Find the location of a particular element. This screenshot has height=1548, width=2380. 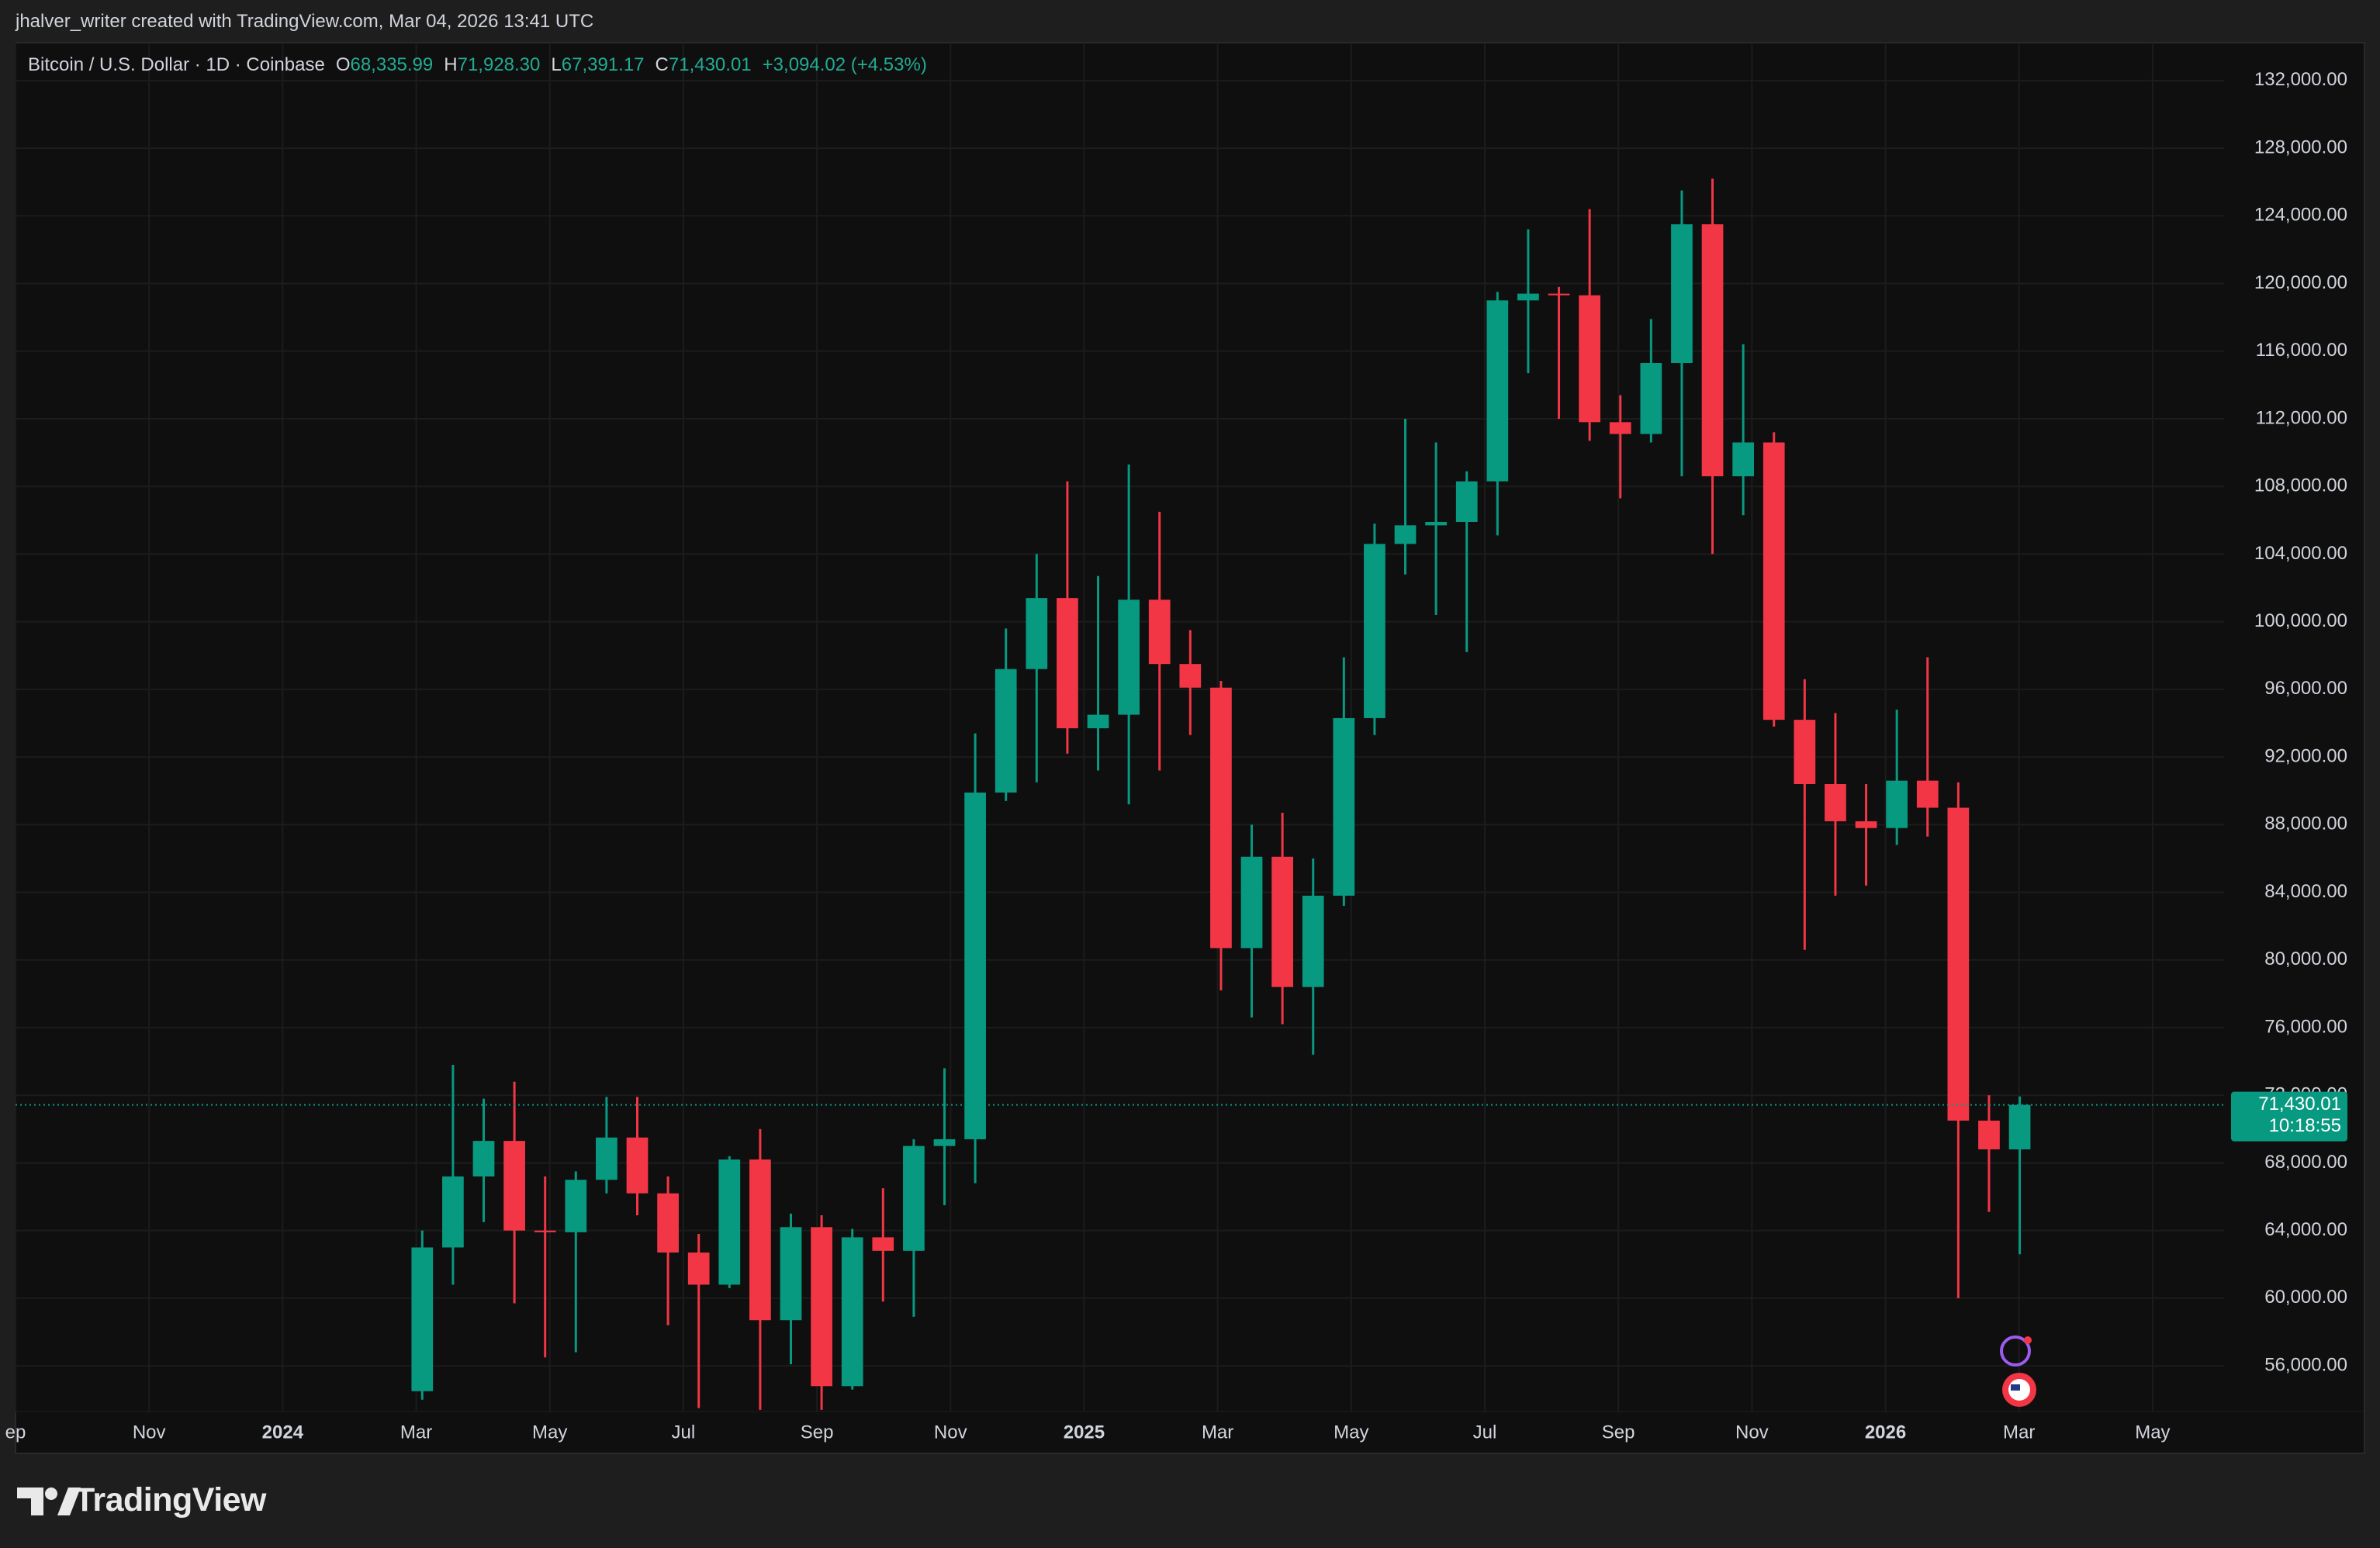

y-tick-label: 84,000.00 is located at coordinates (2305, 891).